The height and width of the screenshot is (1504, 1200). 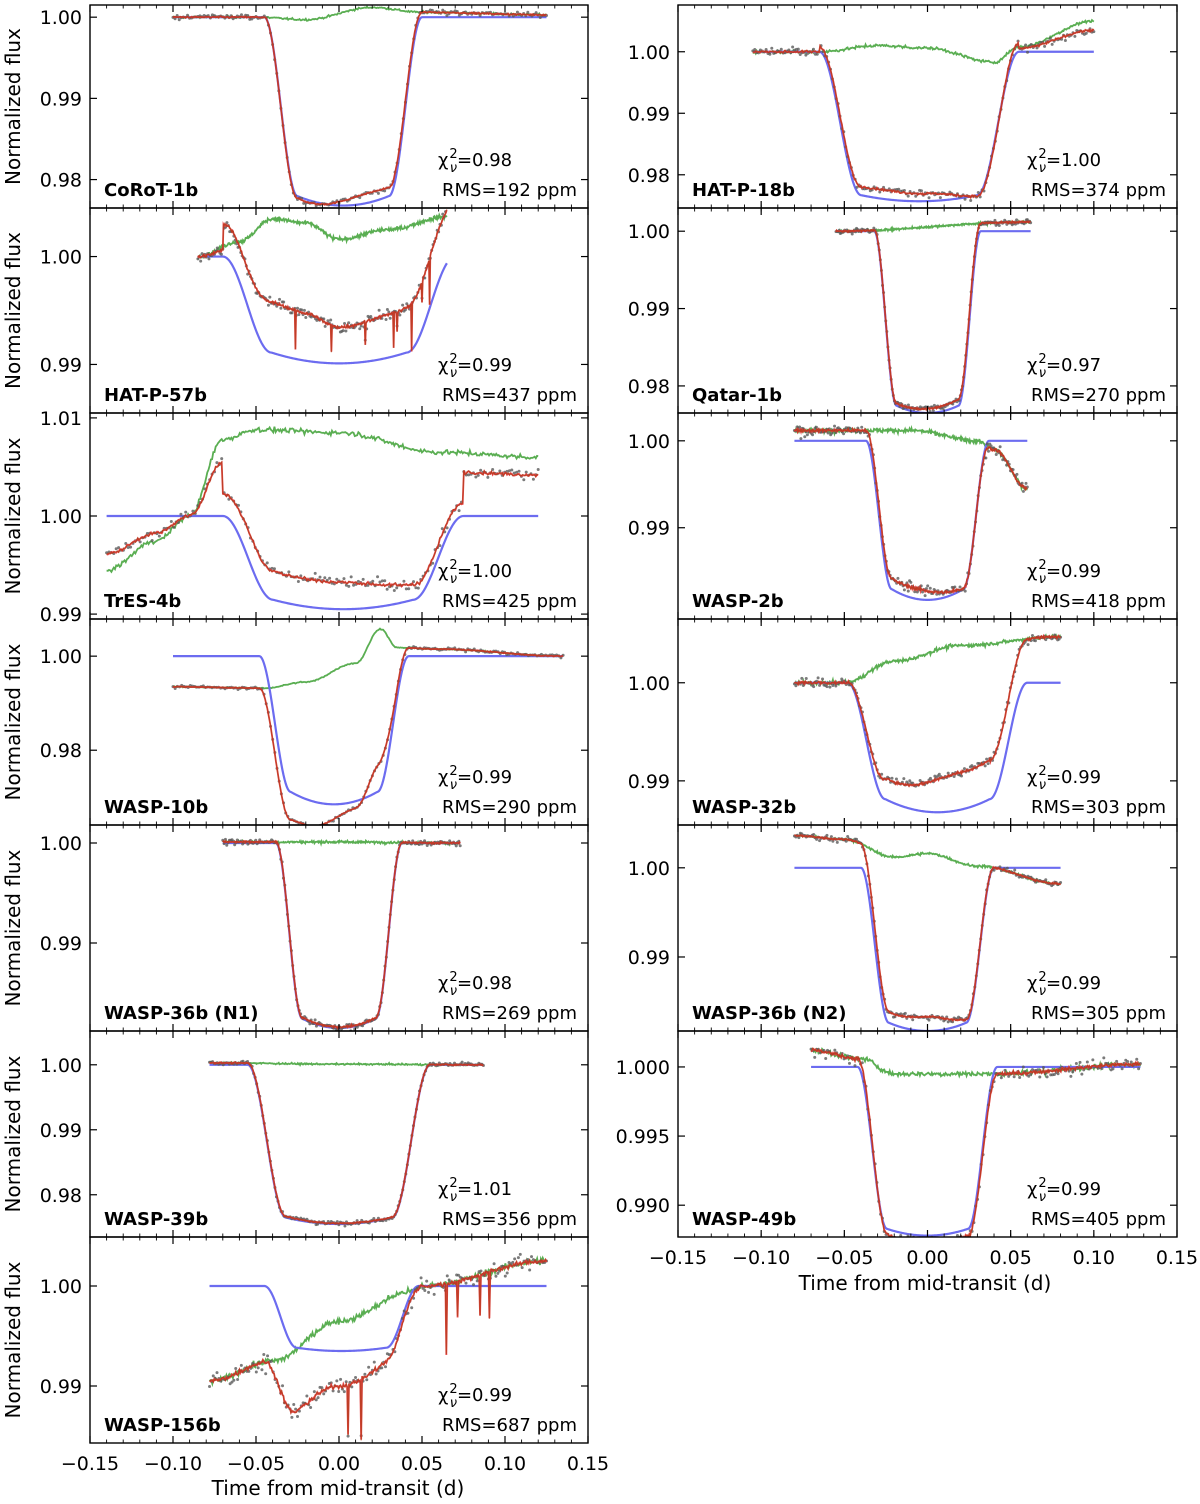 I want to click on systematics-line, so click(x=976, y=1063).